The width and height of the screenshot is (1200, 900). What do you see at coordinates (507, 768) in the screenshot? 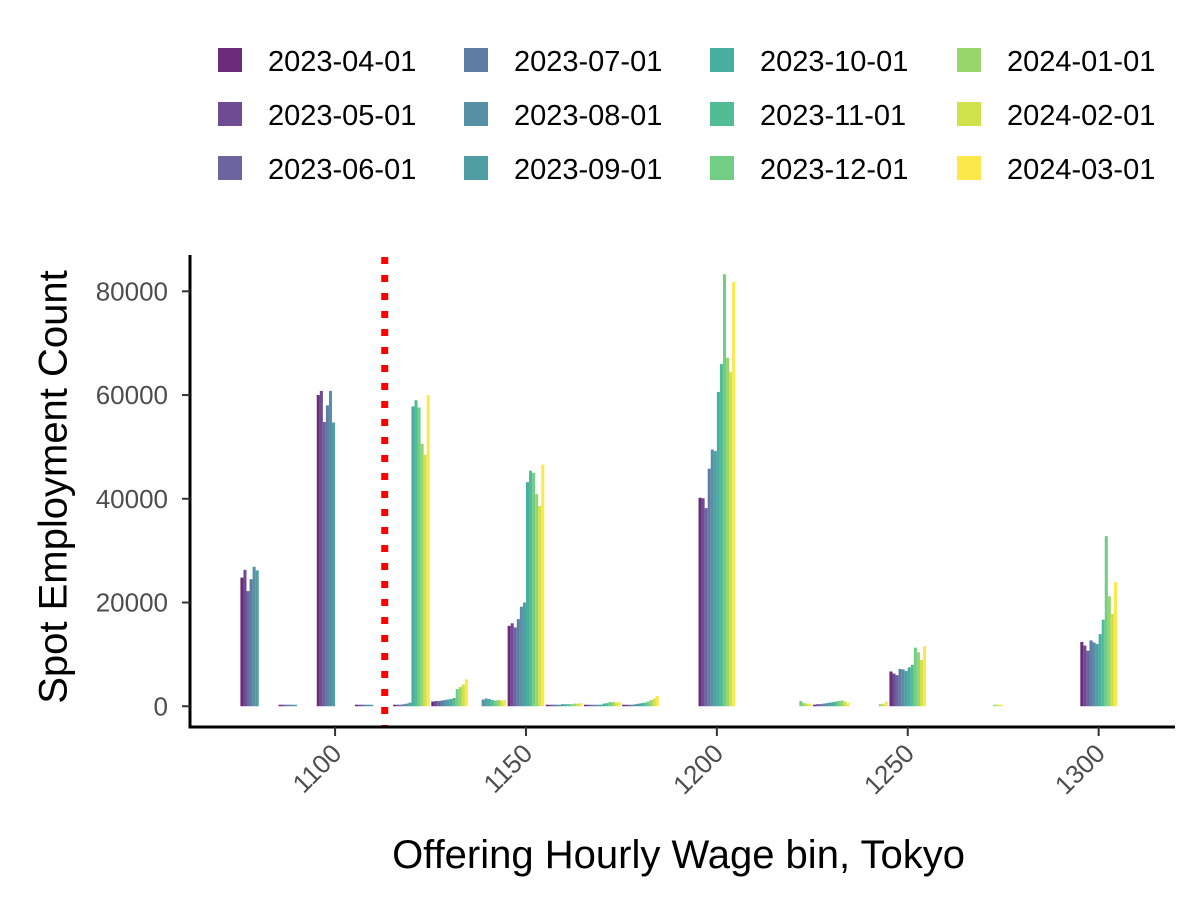
I see `x-tick-label: 1150` at bounding box center [507, 768].